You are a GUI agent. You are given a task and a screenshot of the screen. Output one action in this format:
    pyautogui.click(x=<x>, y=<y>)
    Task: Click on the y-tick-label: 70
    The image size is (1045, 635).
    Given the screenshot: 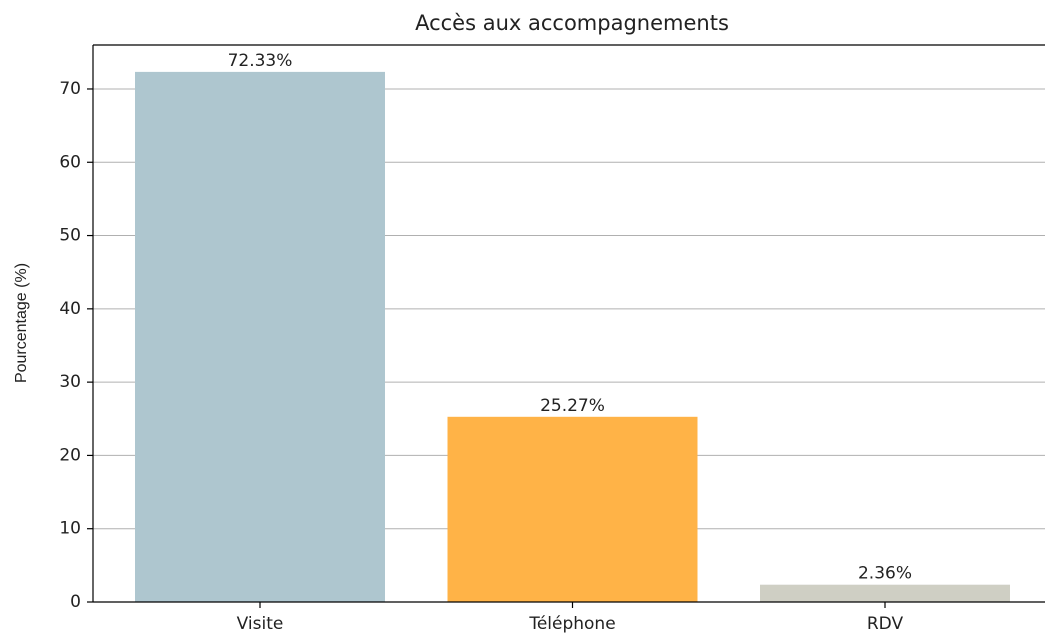 What is the action you would take?
    pyautogui.click(x=70, y=89)
    